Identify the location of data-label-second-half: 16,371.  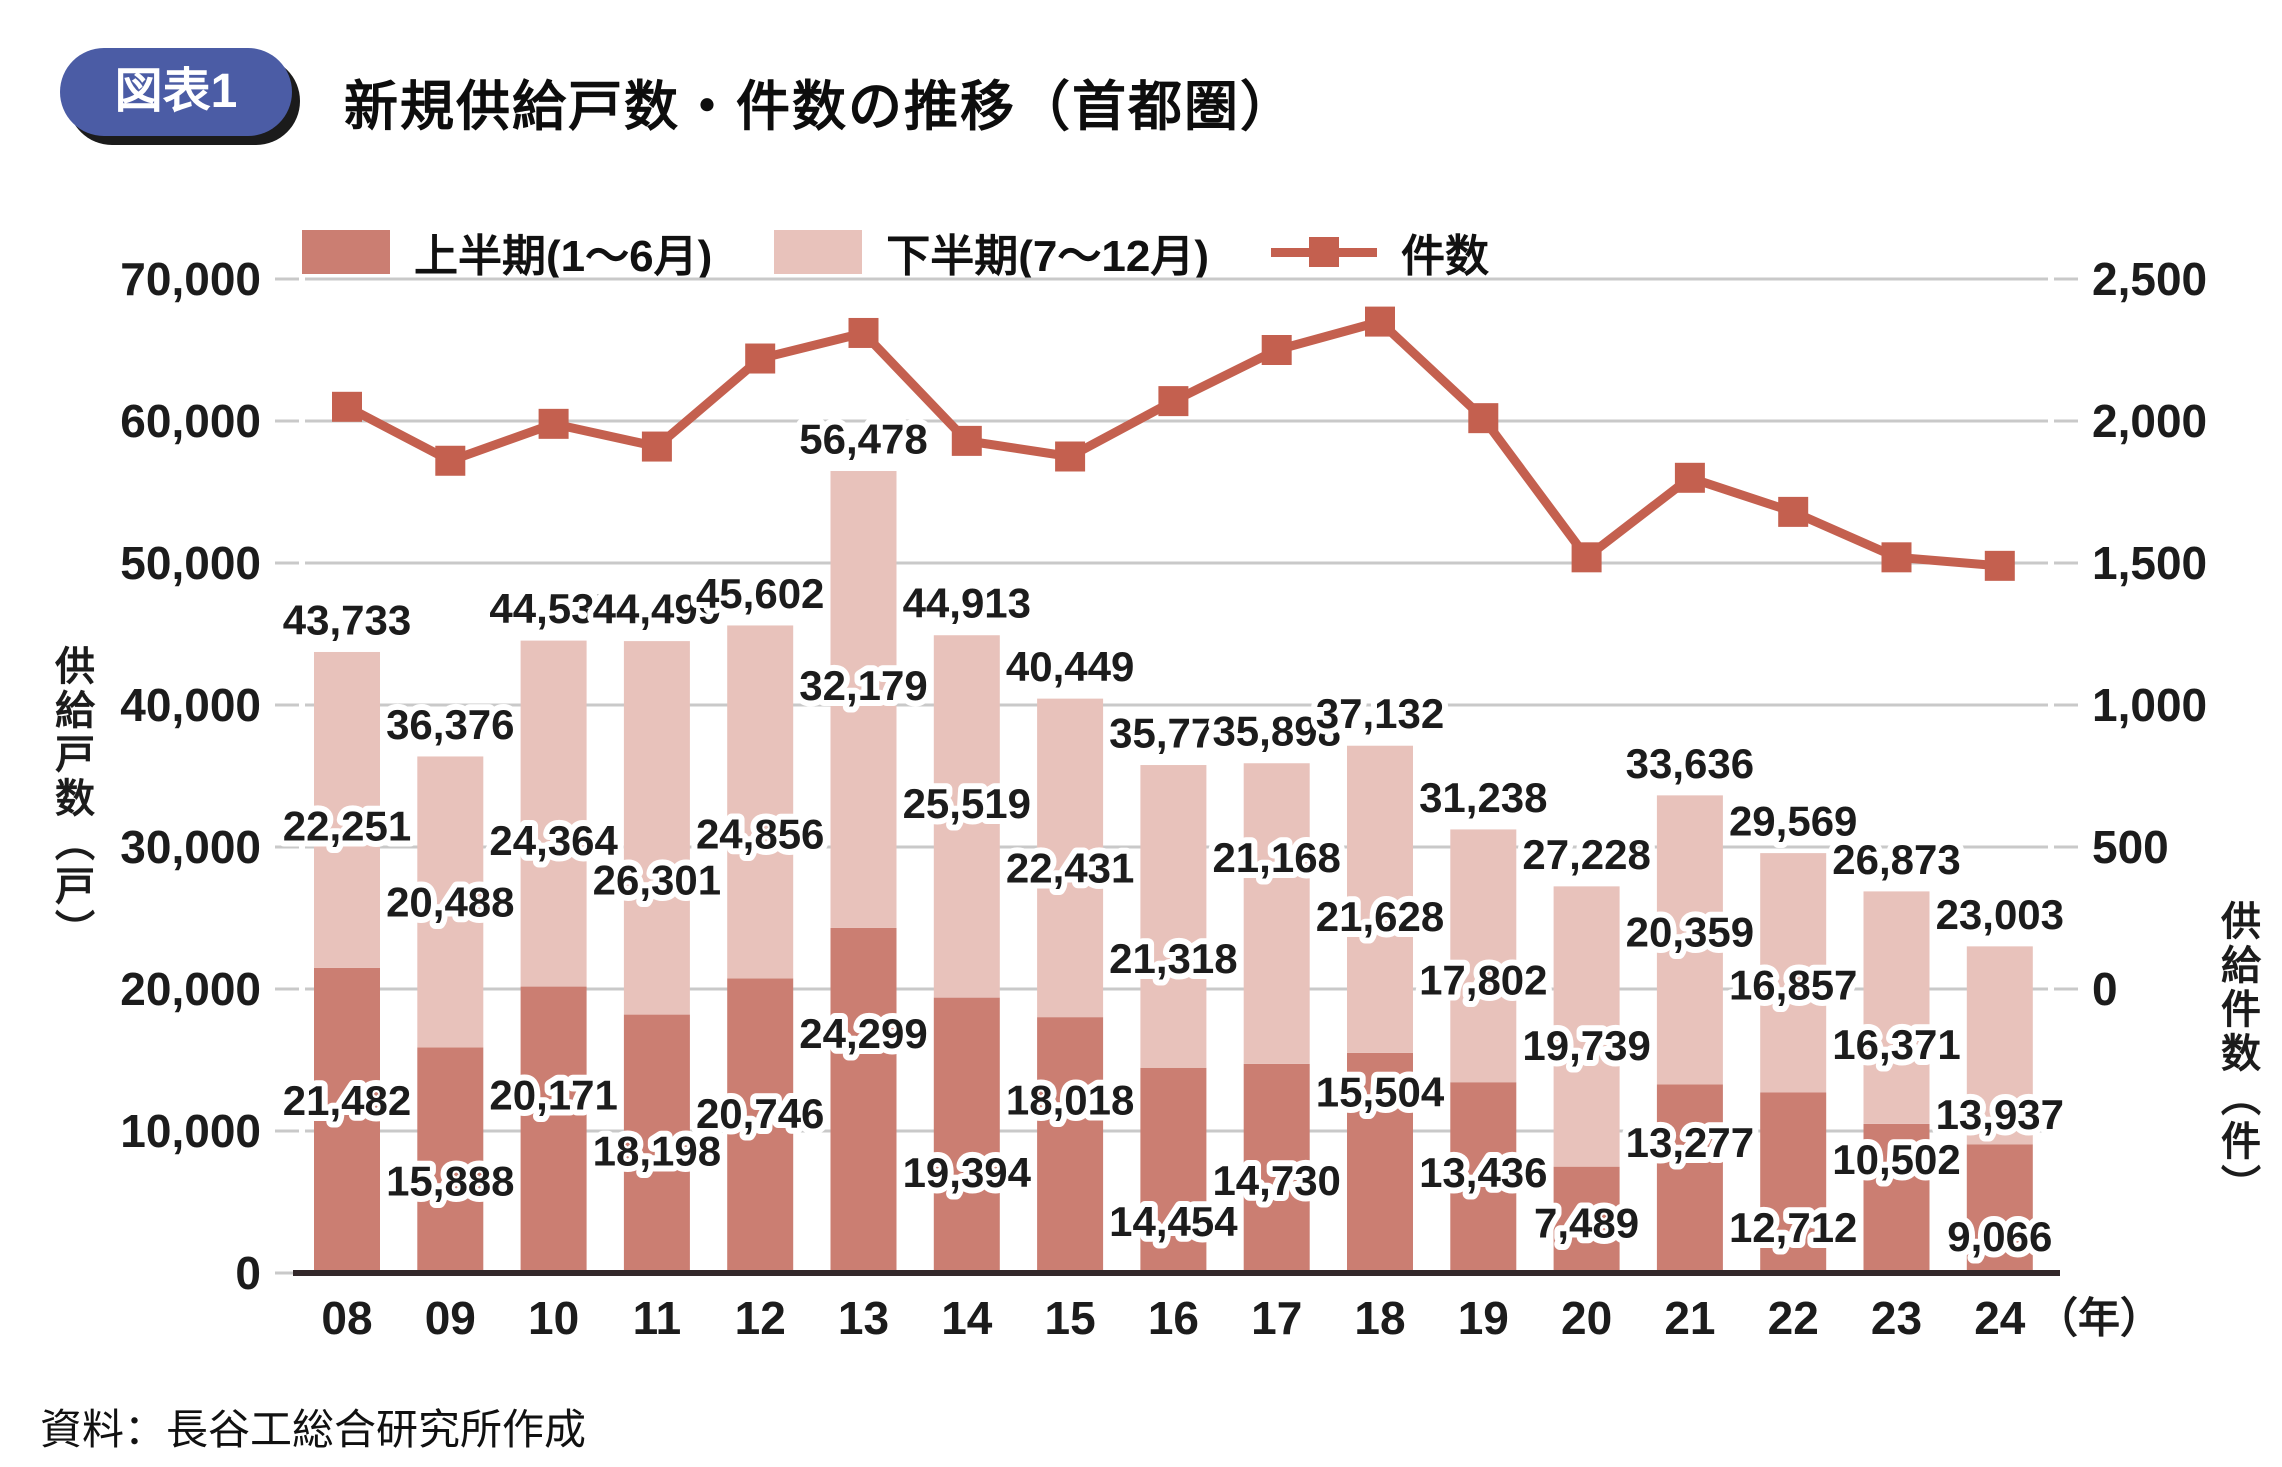
(1896, 1044).